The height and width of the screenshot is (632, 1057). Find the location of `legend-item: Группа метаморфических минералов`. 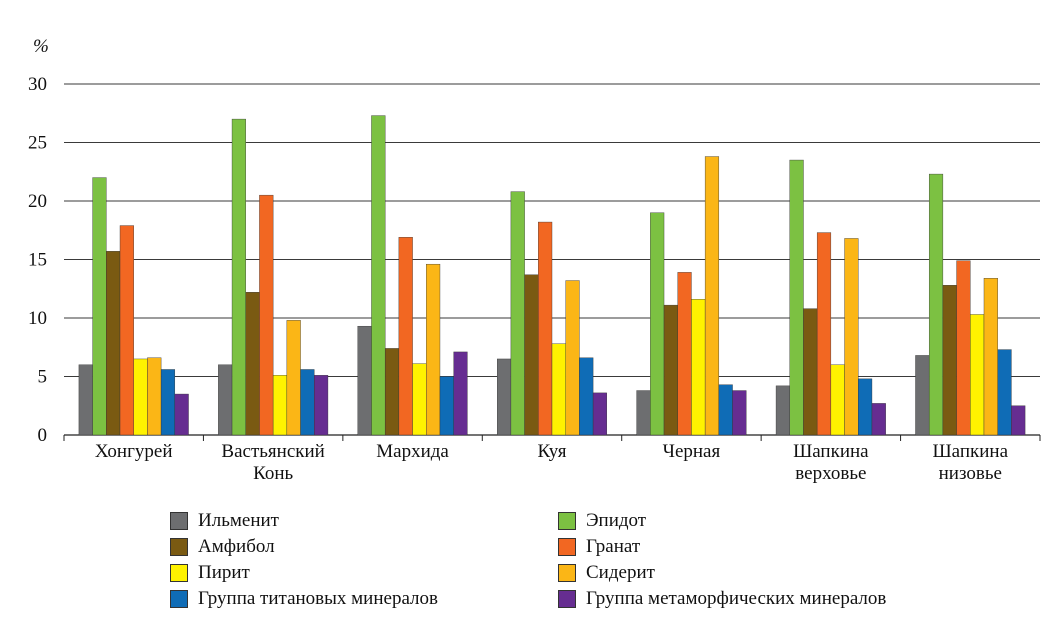

legend-item: Группа метаморфических минералов is located at coordinates (722, 599).